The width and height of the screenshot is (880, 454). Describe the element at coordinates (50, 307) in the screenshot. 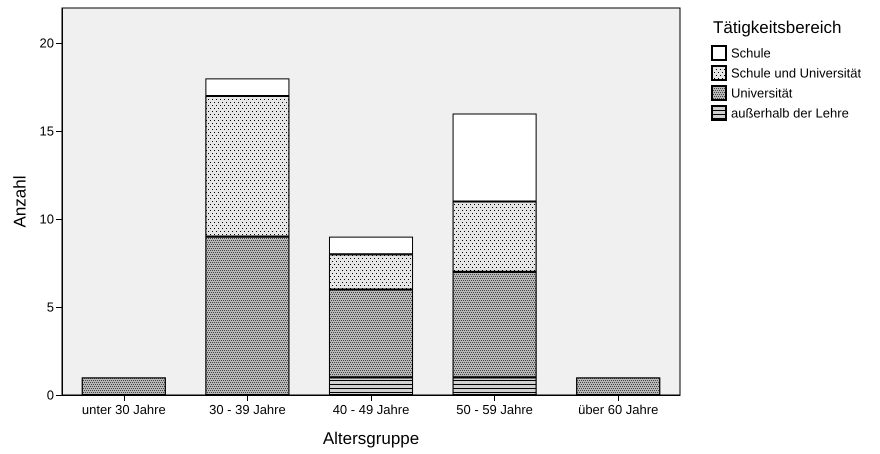

I see `y-tick-label: 5` at that location.